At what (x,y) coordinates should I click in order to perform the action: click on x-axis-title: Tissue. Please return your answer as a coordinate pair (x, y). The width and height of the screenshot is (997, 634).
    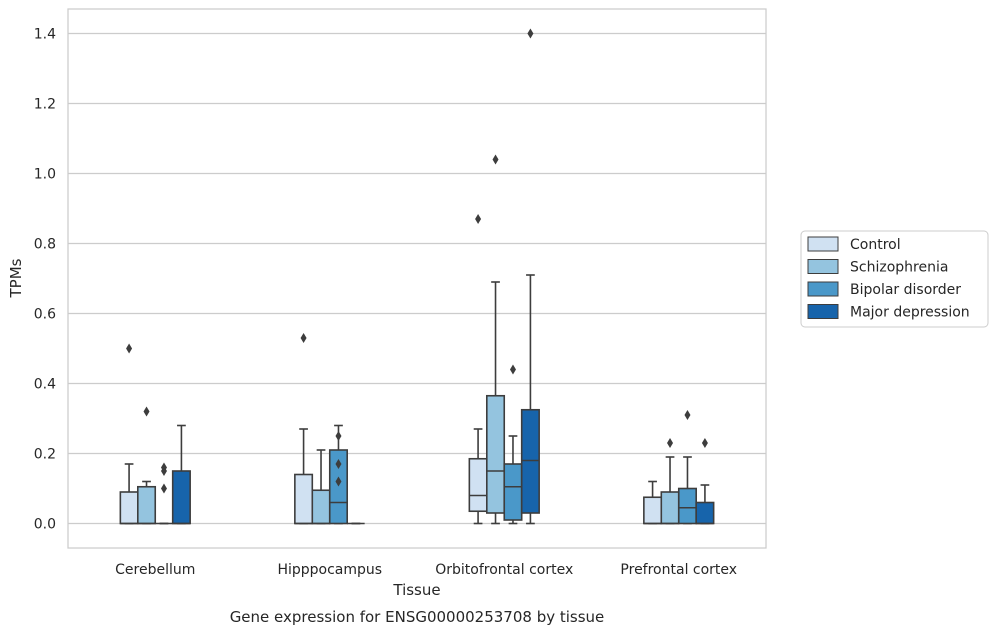
    Looking at the image, I should click on (416, 590).